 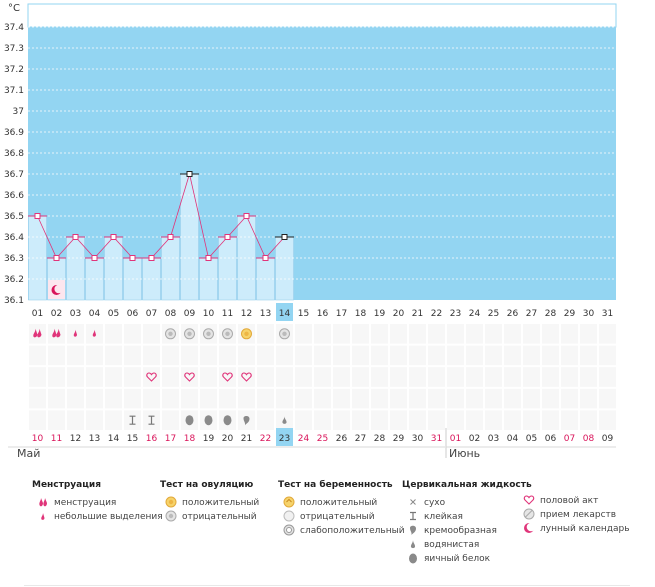 What do you see at coordinates (265, 314) in the screenshot?
I see `day-label: 13` at bounding box center [265, 314].